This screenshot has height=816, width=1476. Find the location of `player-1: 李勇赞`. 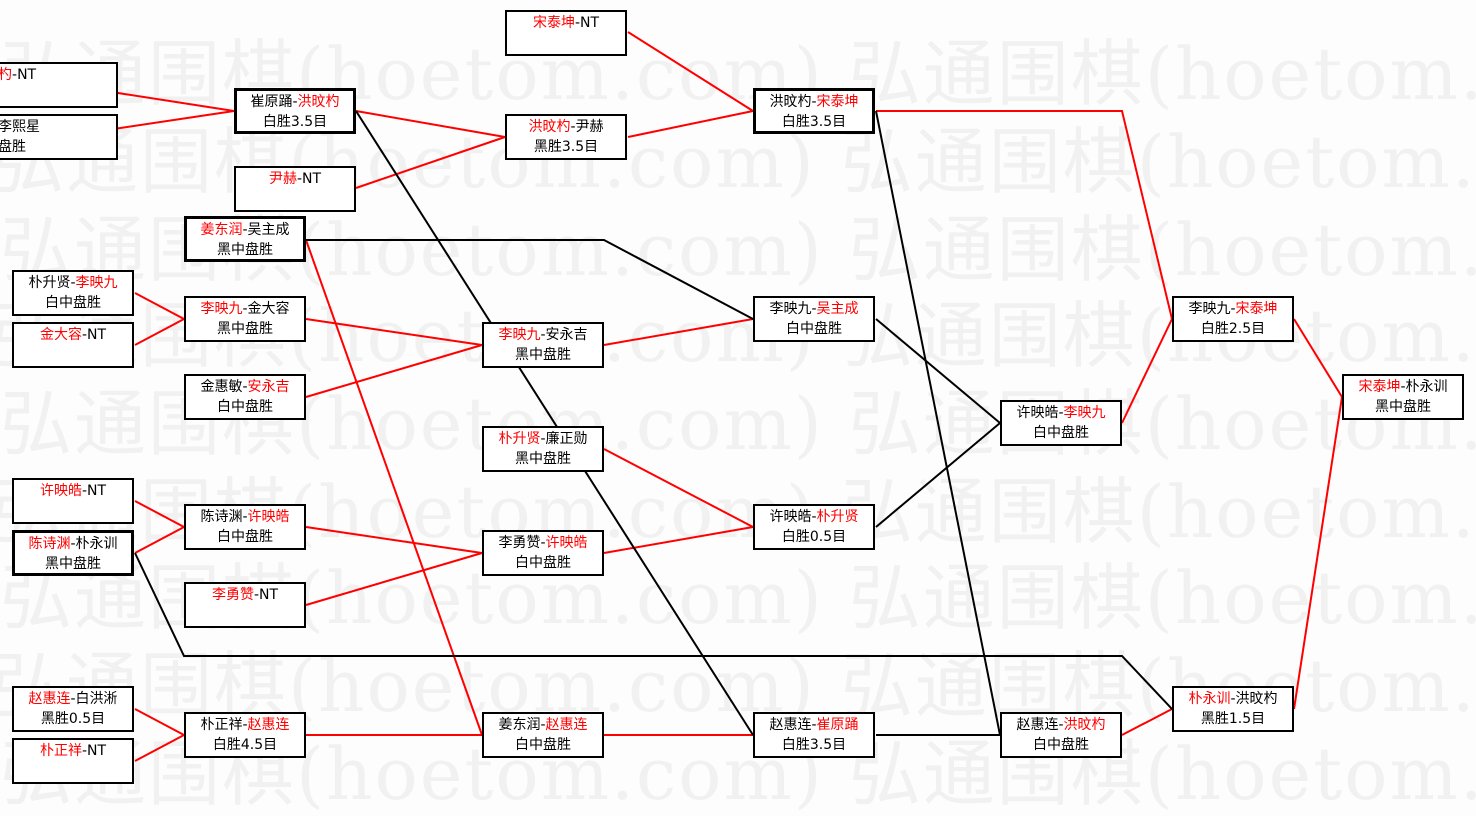

player-1: 李勇赞 is located at coordinates (519, 543).